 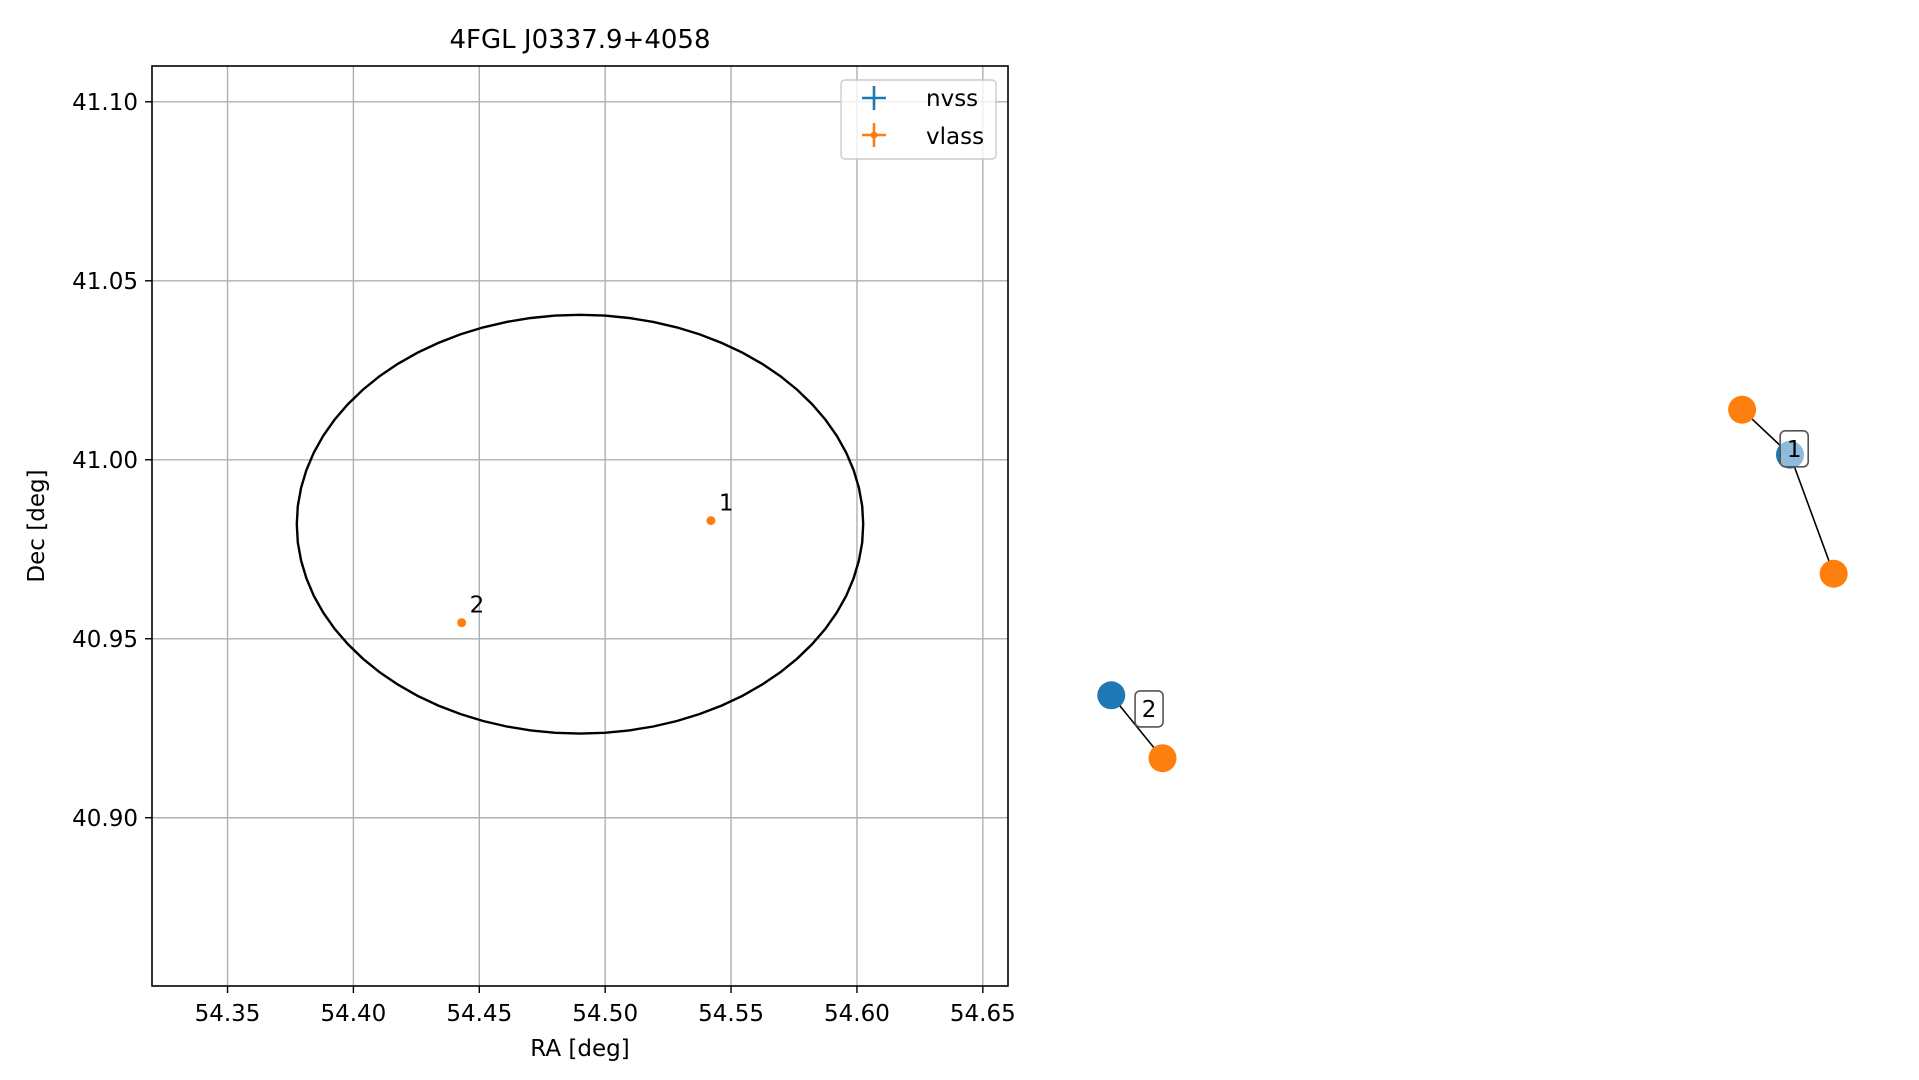 I want to click on graph-label: 2, so click(x=1149, y=710).